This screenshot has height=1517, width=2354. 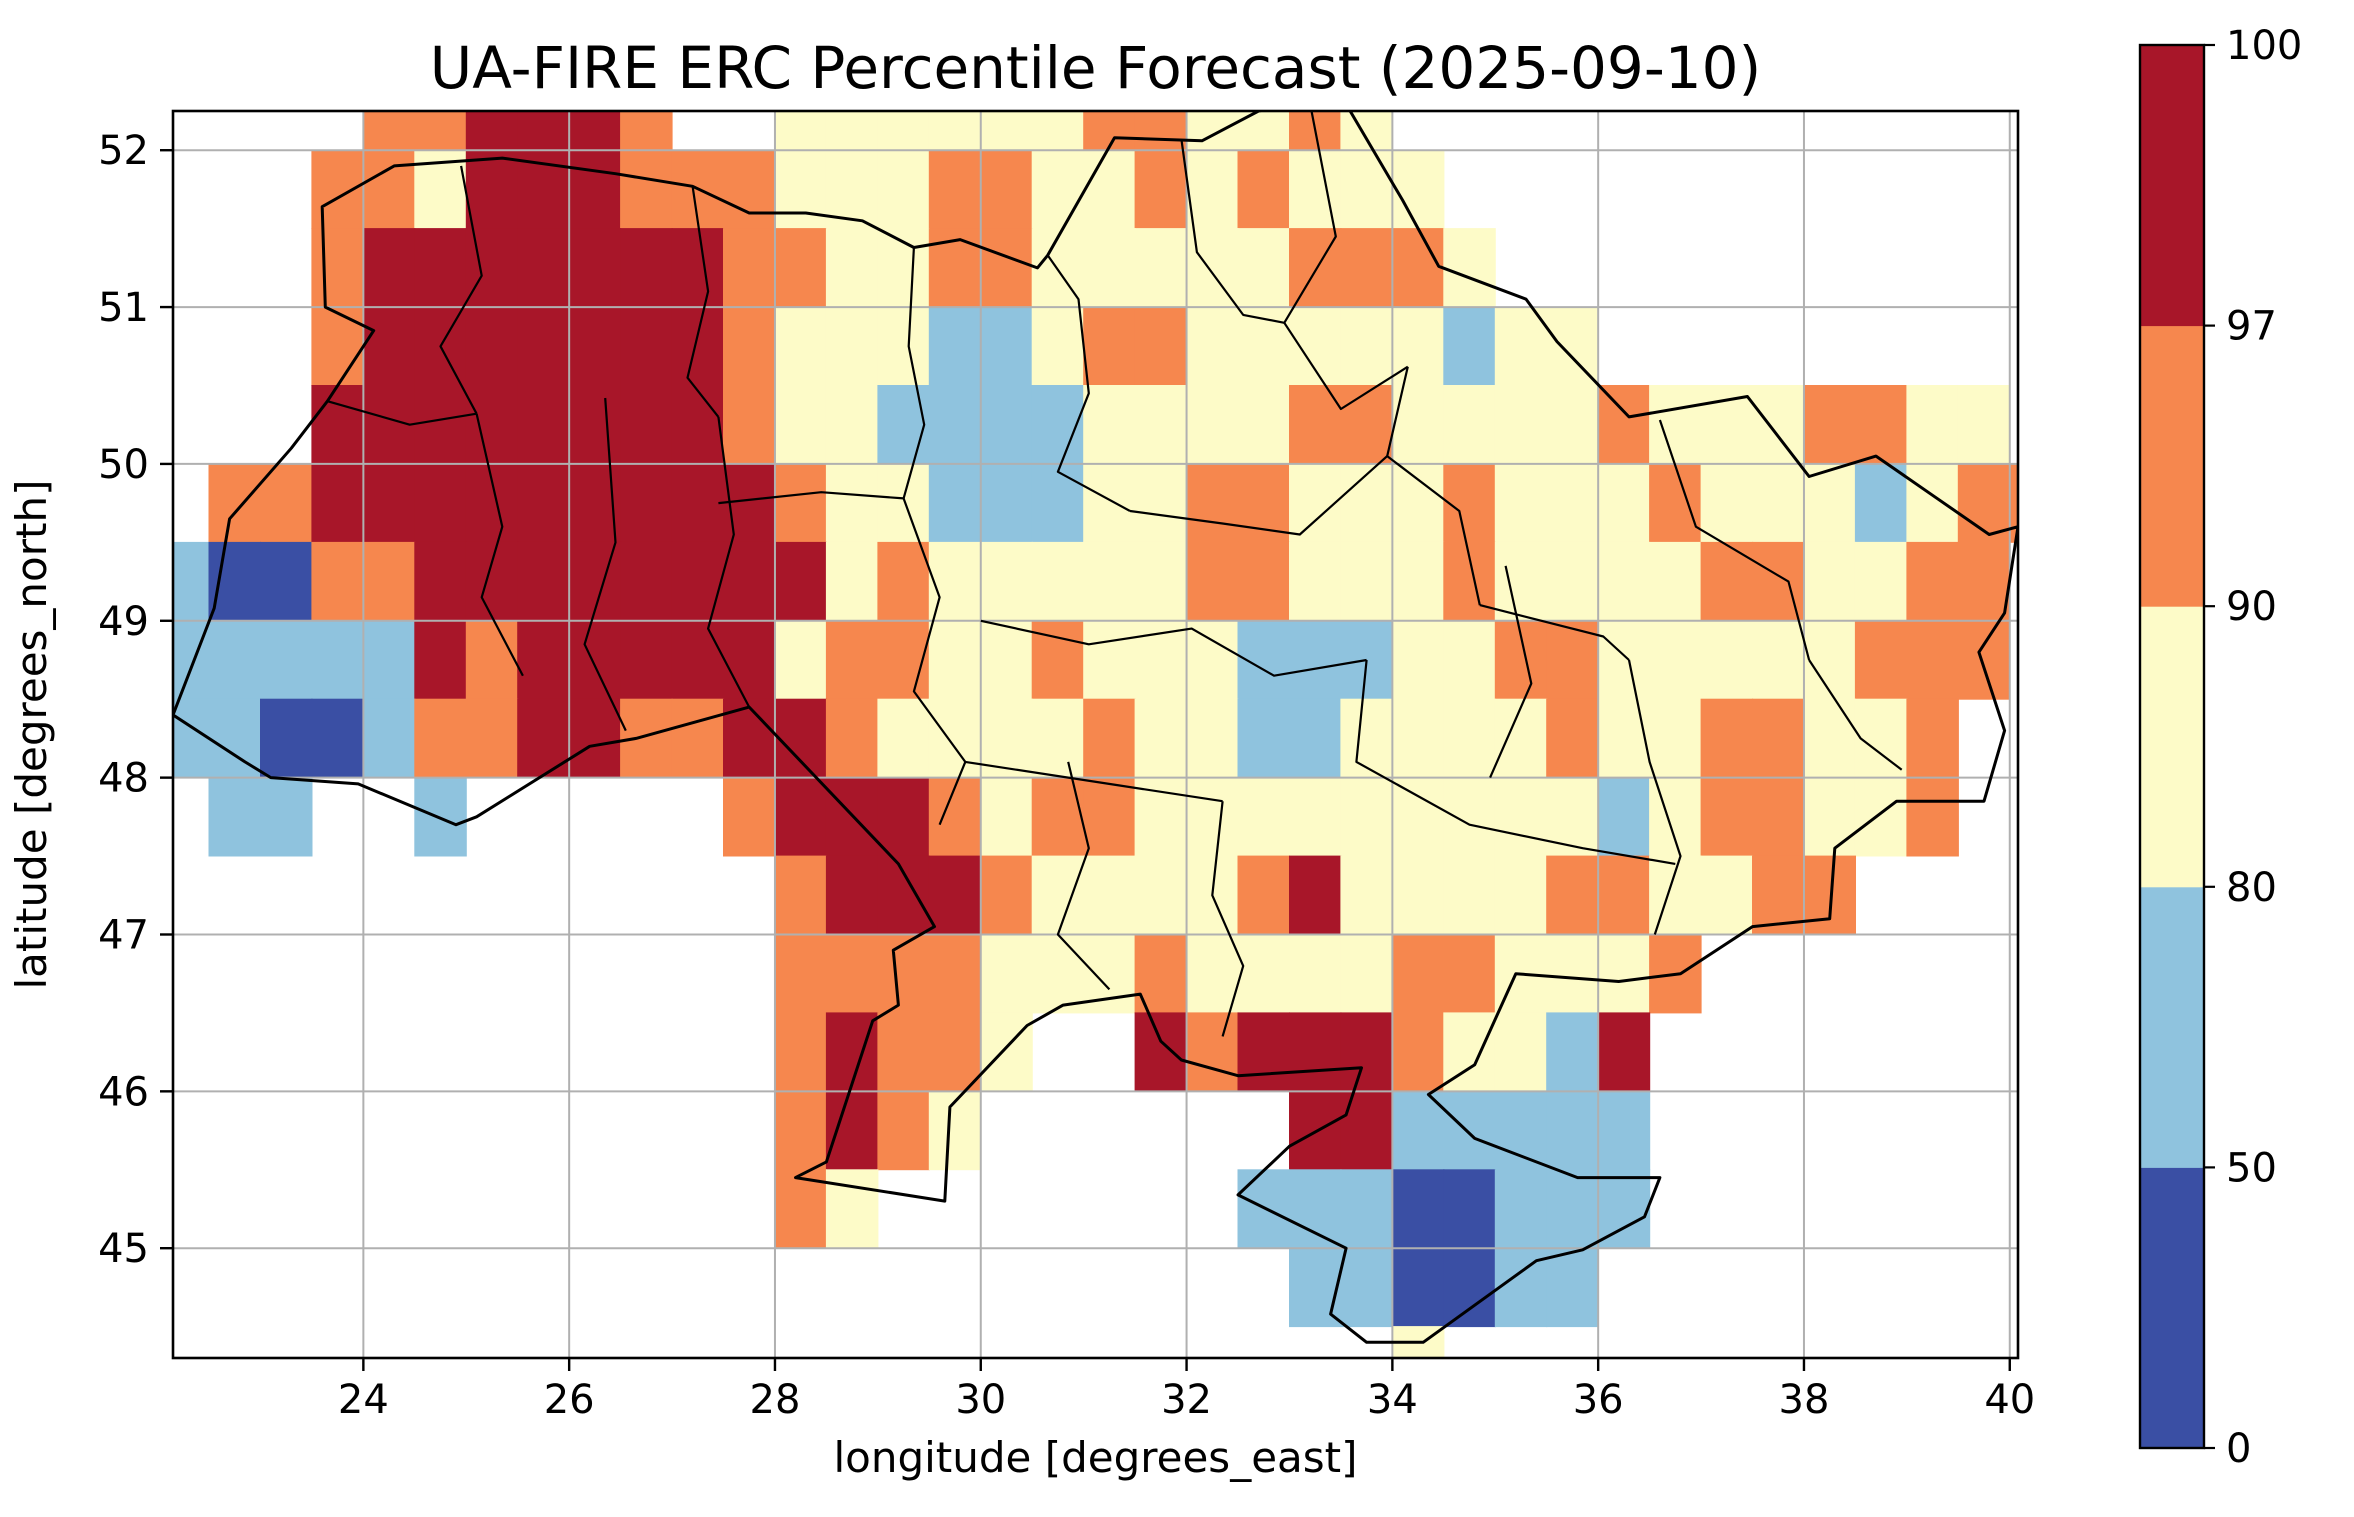 What do you see at coordinates (2251, 1168) in the screenshot?
I see `colorbar-tick-label: 50` at bounding box center [2251, 1168].